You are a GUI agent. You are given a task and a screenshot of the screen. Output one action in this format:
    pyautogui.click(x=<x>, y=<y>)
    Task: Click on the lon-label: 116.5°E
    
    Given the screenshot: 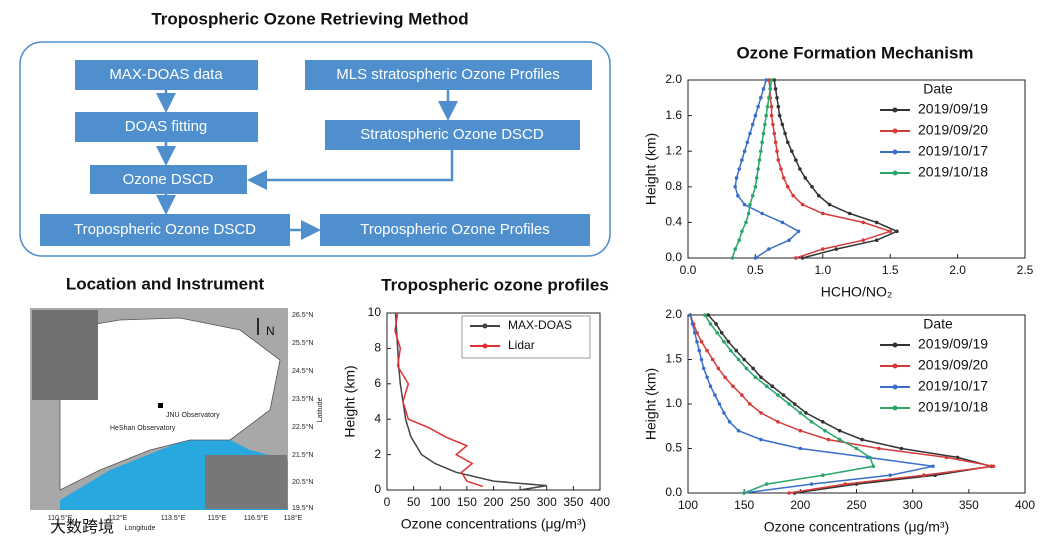 What is the action you would take?
    pyautogui.click(x=256, y=518)
    